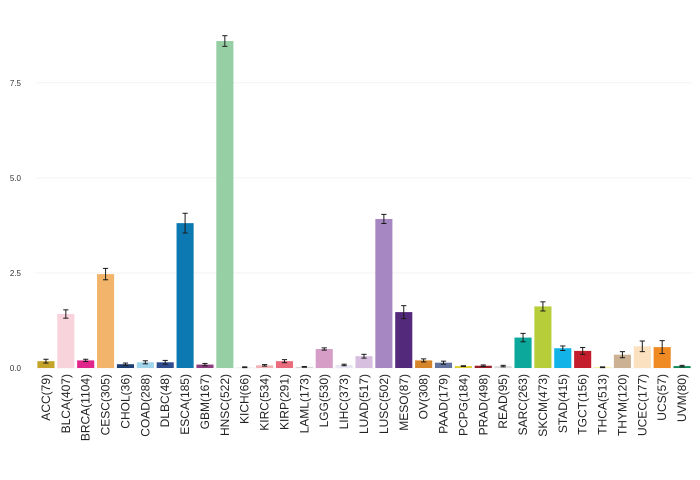  I want to click on x-tick-label: COAD(288), so click(145, 405).